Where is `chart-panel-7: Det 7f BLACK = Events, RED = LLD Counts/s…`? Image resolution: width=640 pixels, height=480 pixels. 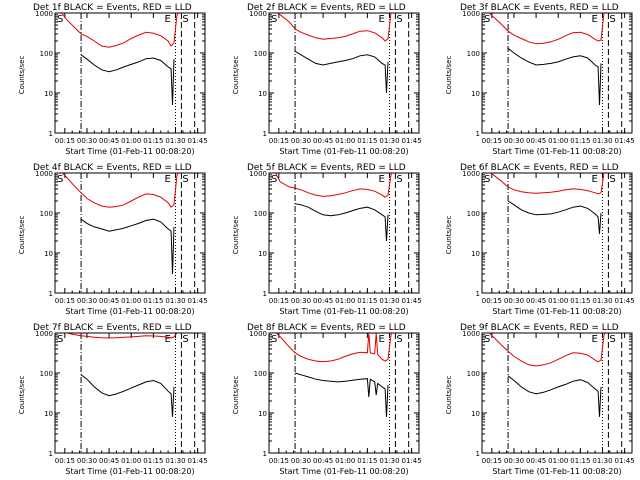 chart-panel-7: Det 7f BLACK = Events, RED = LLD Counts/s… is located at coordinates (113, 399).